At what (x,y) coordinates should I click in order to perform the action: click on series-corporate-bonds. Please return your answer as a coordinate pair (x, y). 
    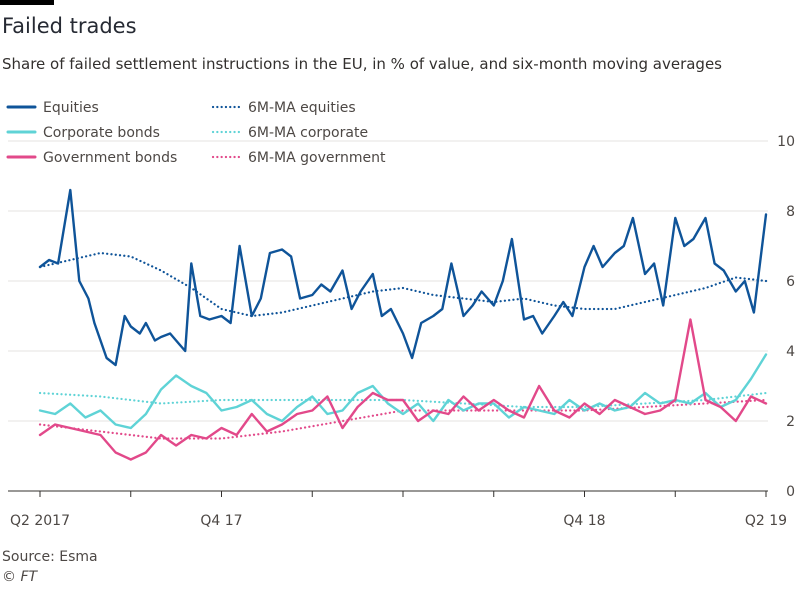
    Looking at the image, I should click on (403, 391).